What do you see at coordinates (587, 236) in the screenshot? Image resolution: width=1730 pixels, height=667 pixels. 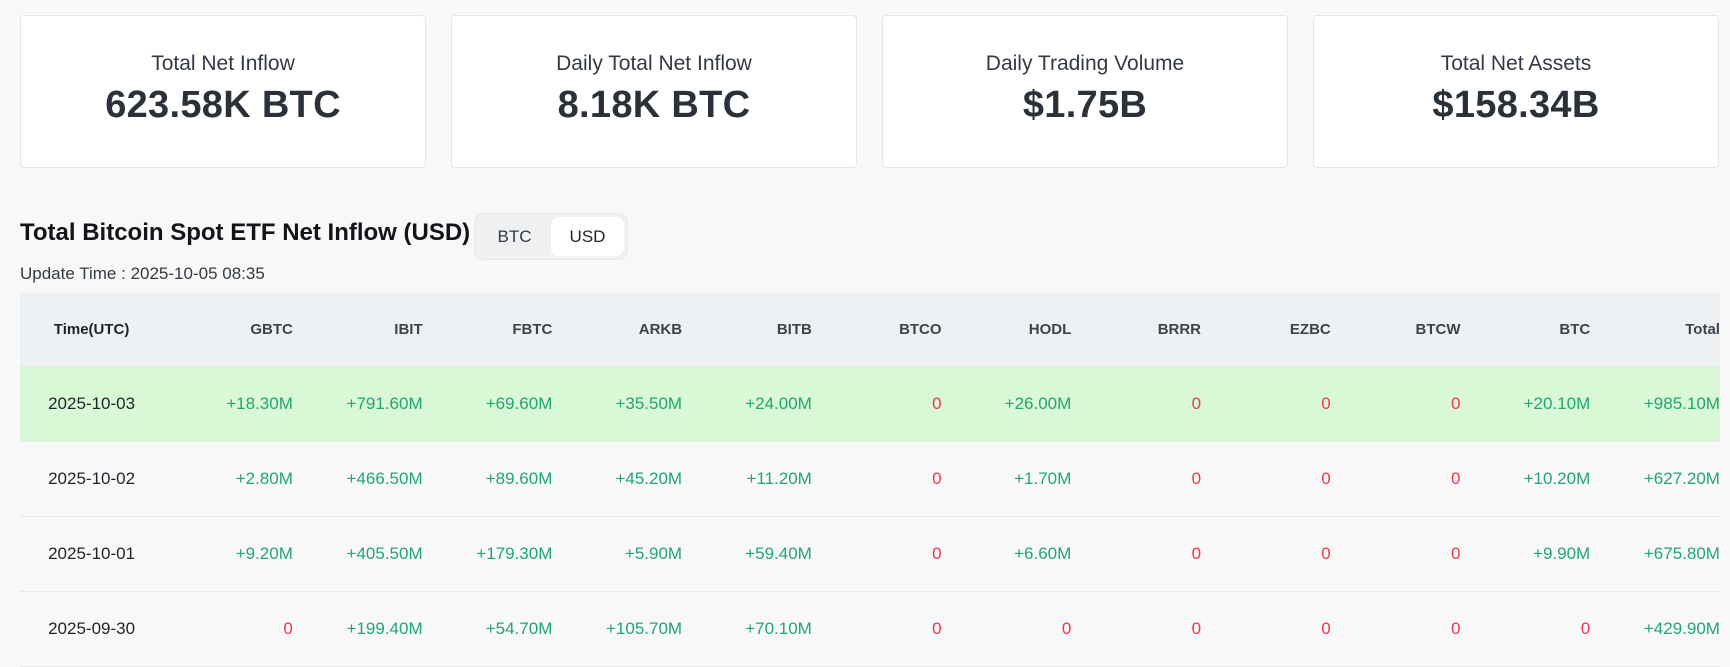 I see `toggle-usd-button: USD` at bounding box center [587, 236].